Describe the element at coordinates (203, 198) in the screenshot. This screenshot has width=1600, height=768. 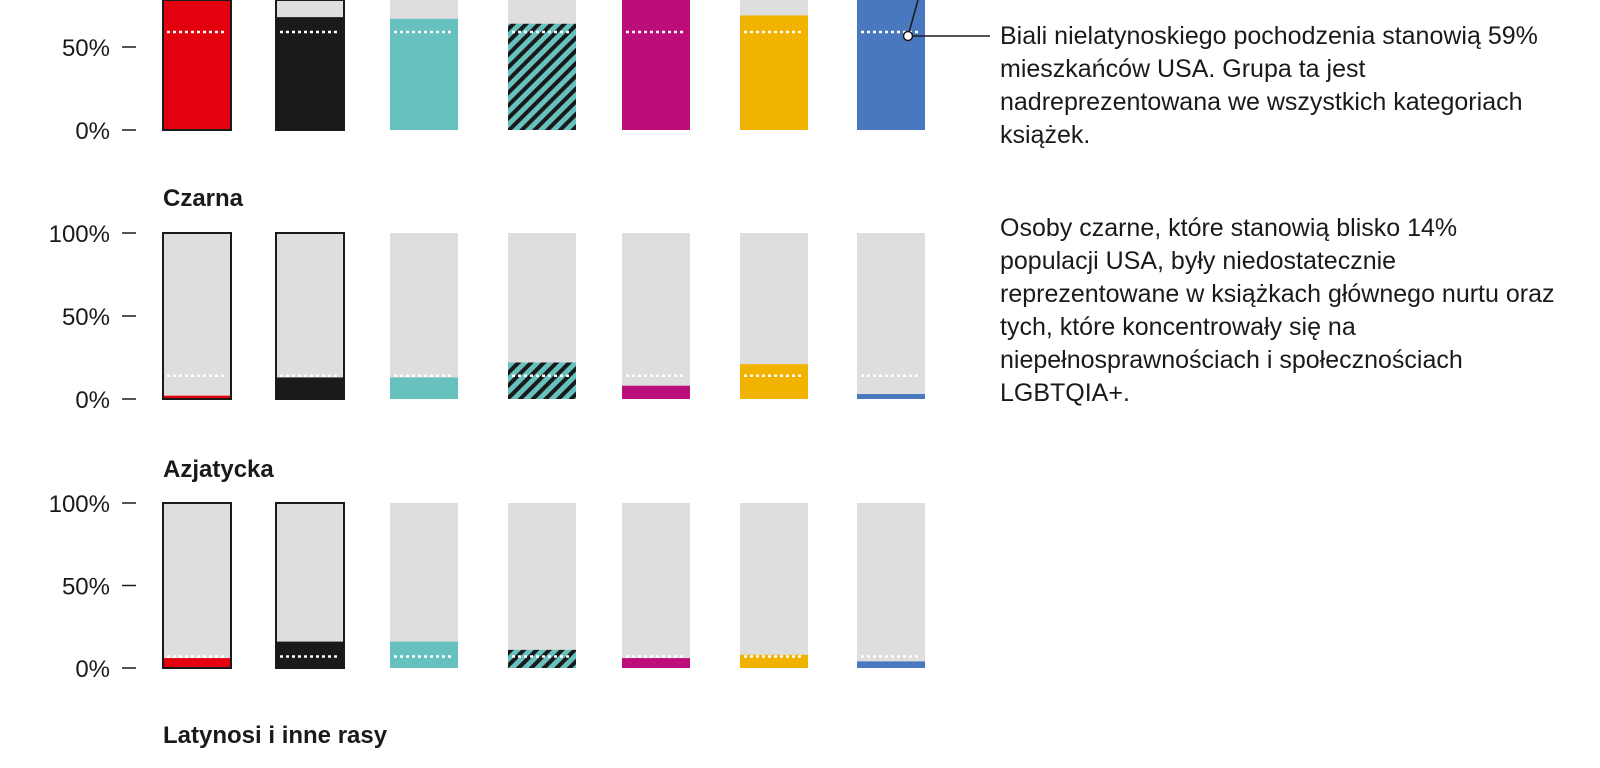
I see `panel-title: Czarna` at that location.